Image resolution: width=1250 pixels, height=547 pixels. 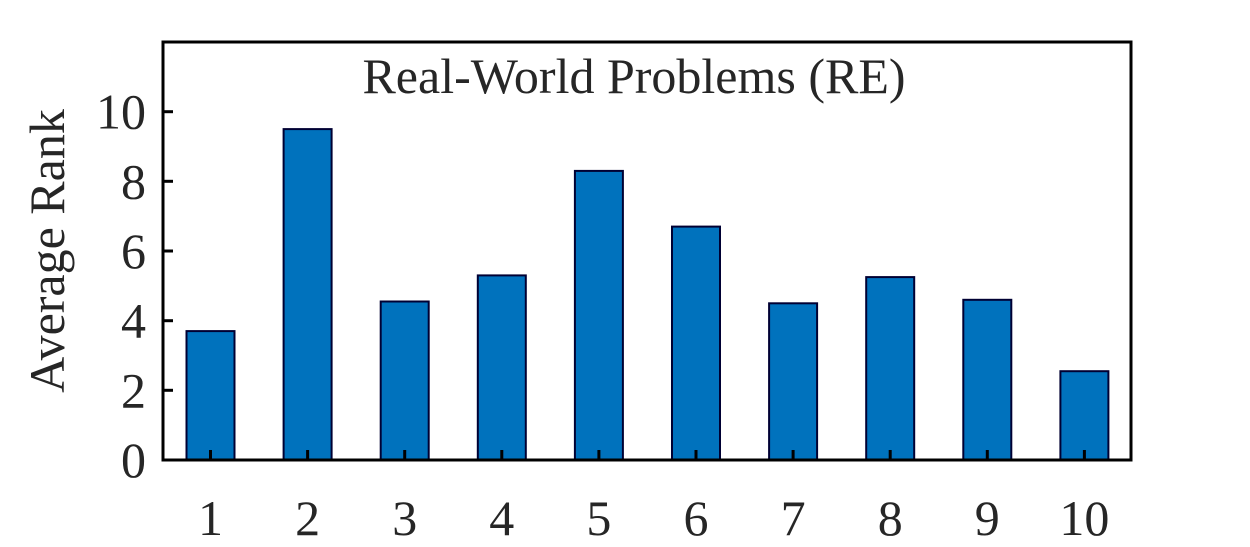 I want to click on x-tick-label-7: 7, so click(x=793, y=518).